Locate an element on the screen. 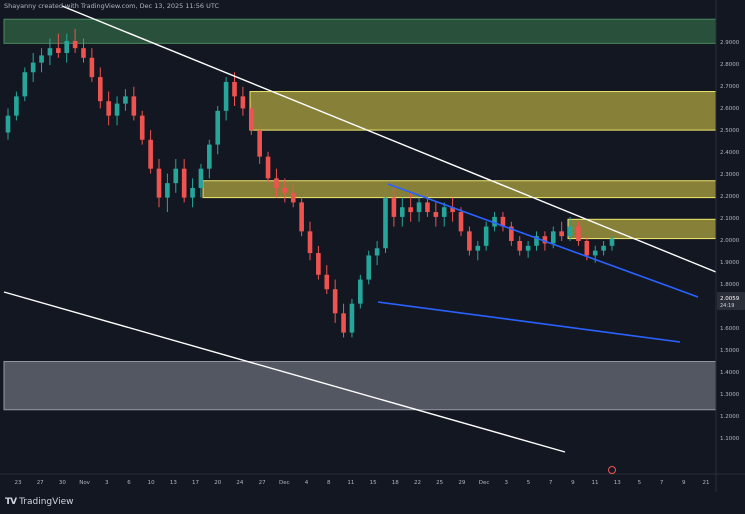 The image size is (745, 514). y-tick-label: 2.6000 is located at coordinates (730, 109).